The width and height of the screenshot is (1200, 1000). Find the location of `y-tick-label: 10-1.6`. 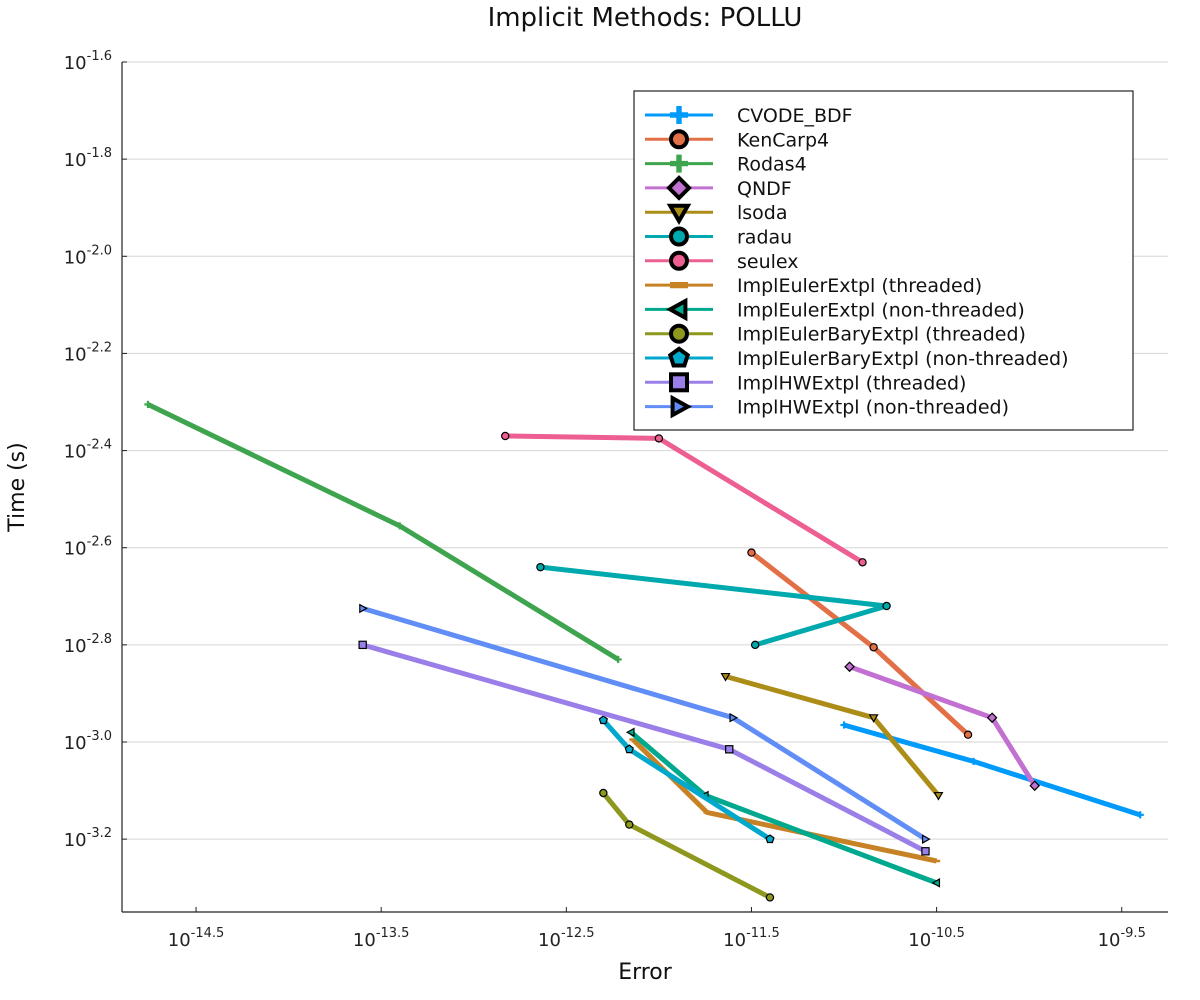

y-tick-label: 10-1.6 is located at coordinates (88, 61).